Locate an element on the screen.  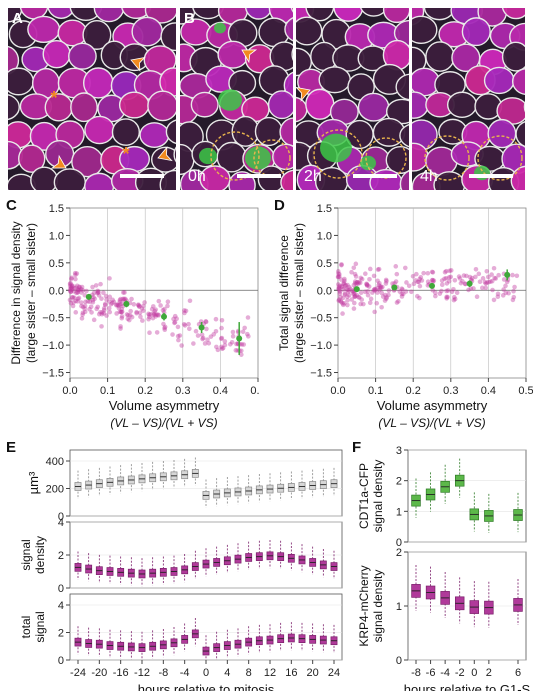
y-tick-label: 1 is located at coordinates (399, 512).